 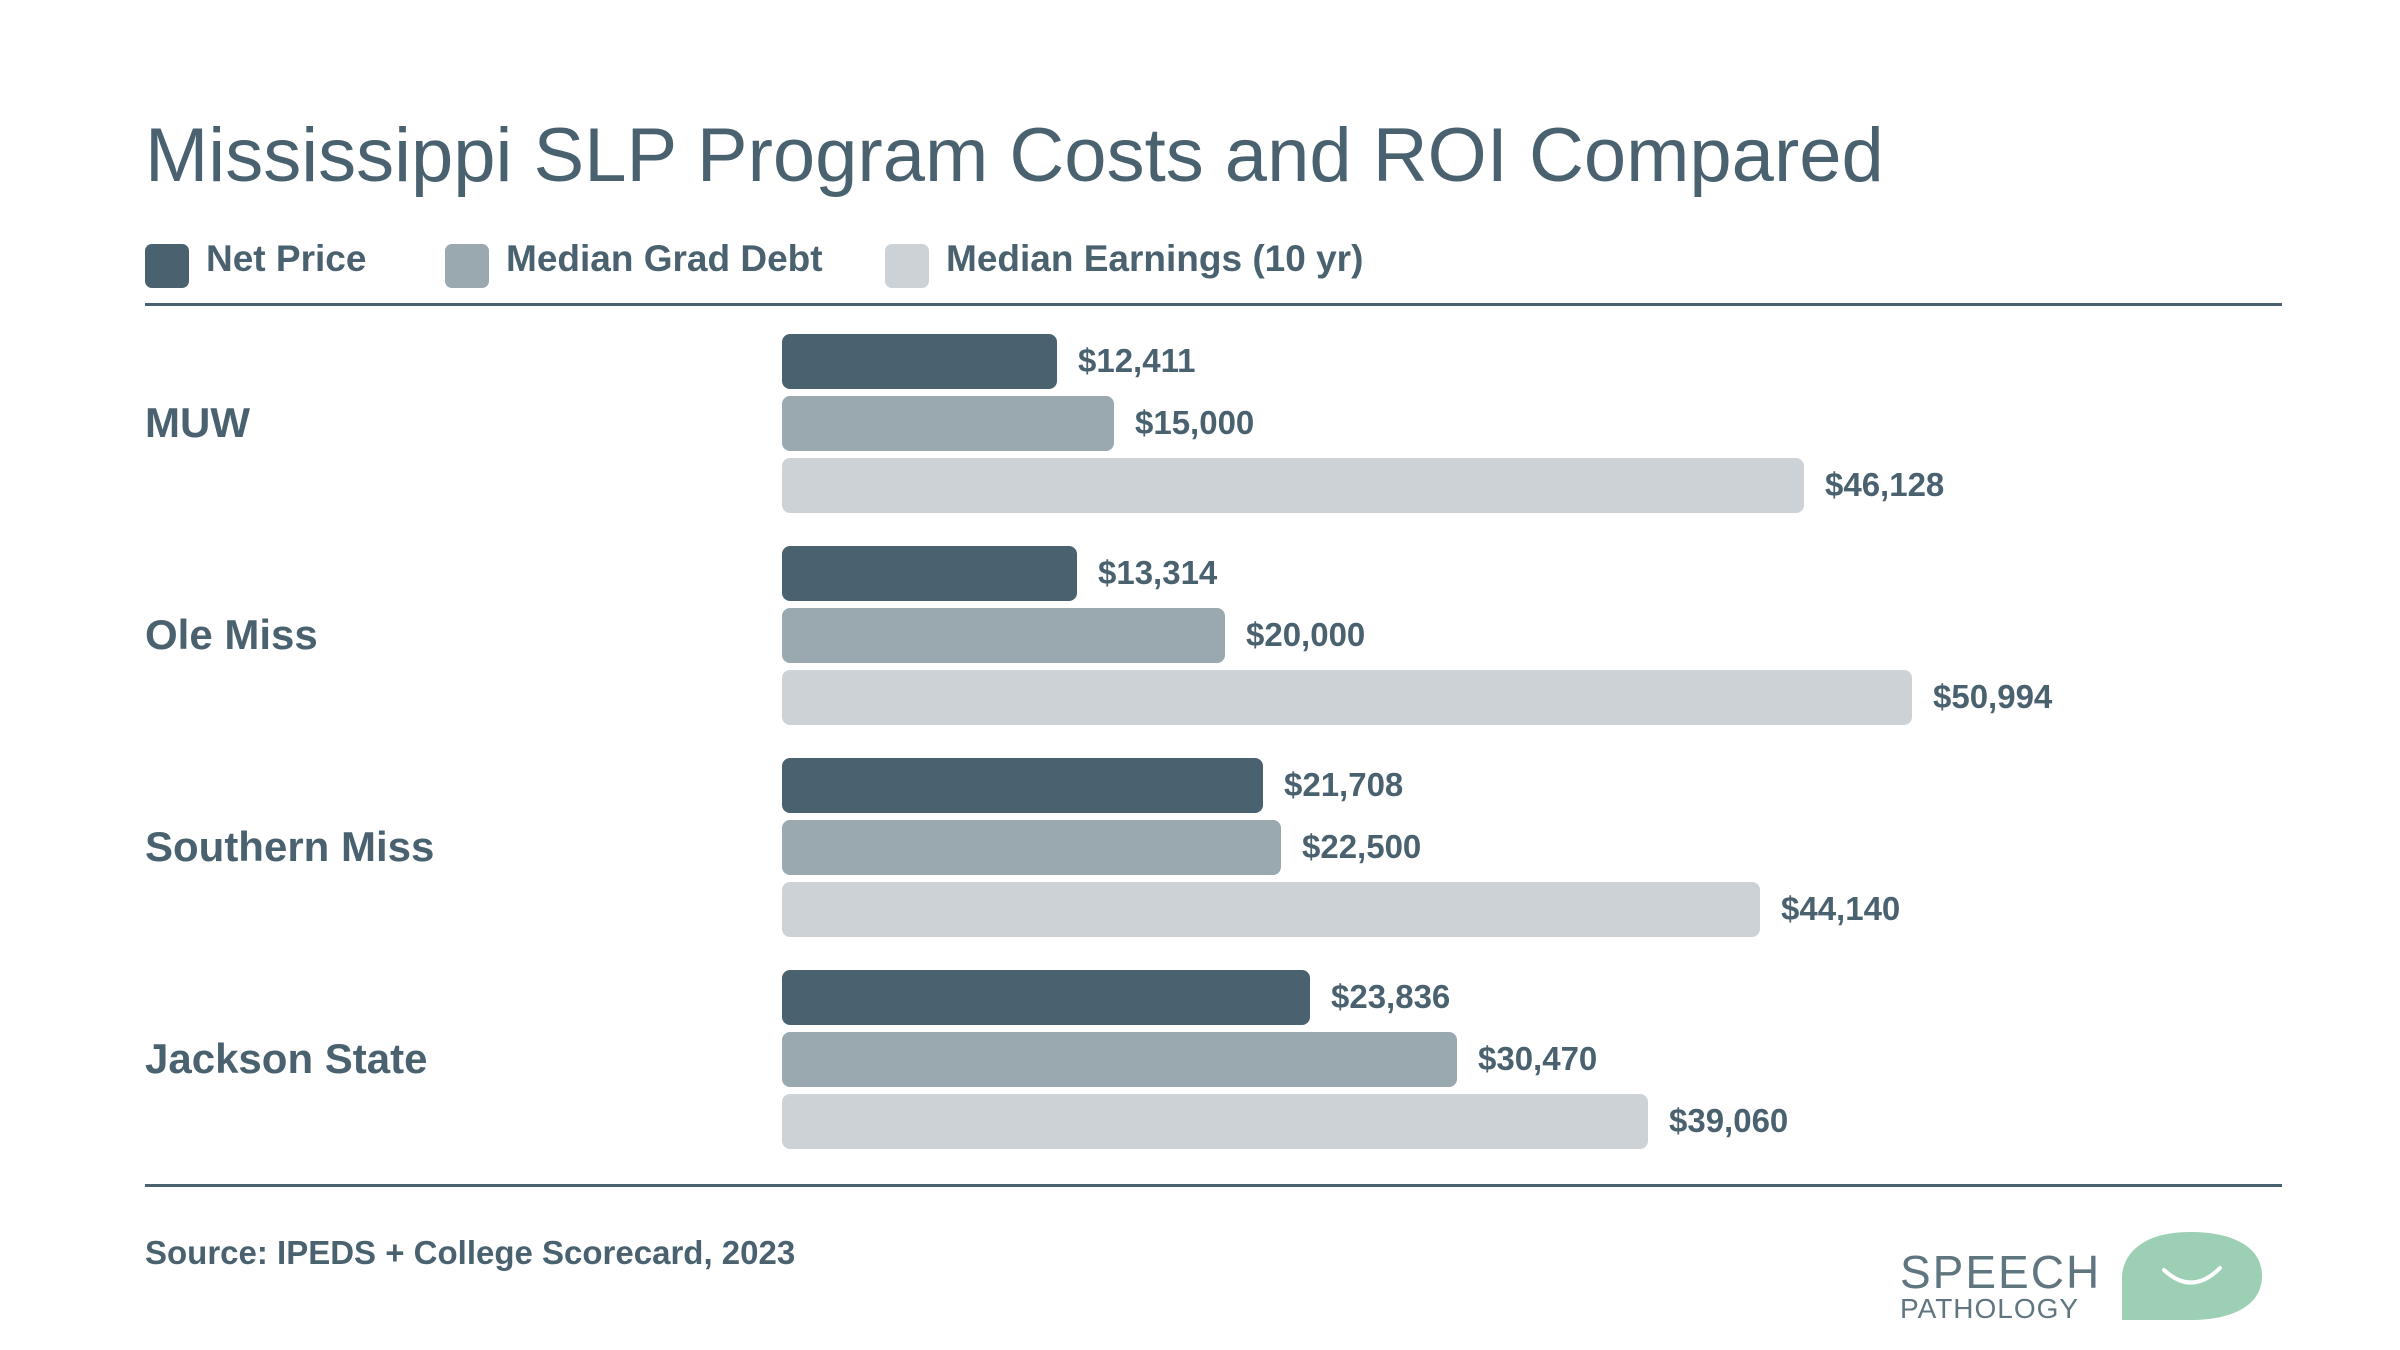 I want to click on bar-muw-median-earnings, so click(x=1293, y=485).